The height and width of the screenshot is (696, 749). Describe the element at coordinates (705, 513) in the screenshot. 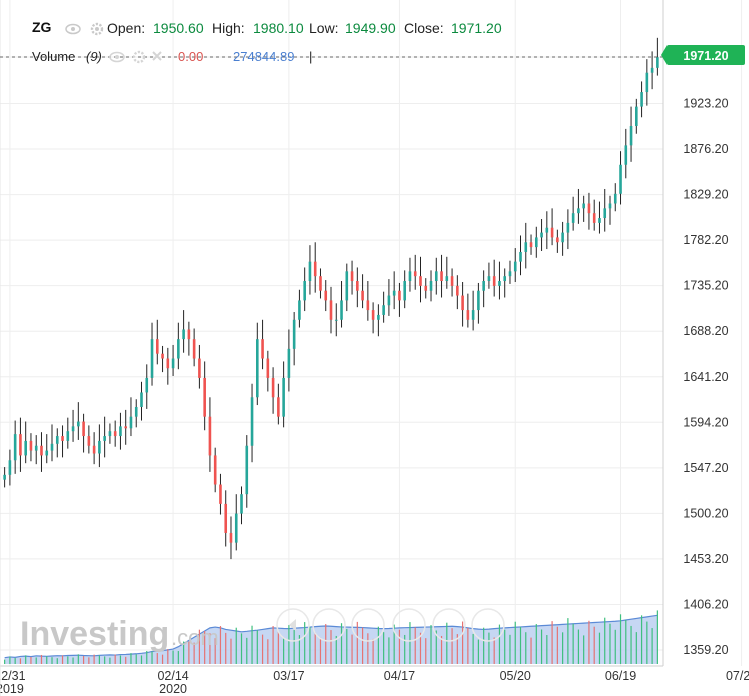

I see `price-tick-label: 1500.20` at that location.